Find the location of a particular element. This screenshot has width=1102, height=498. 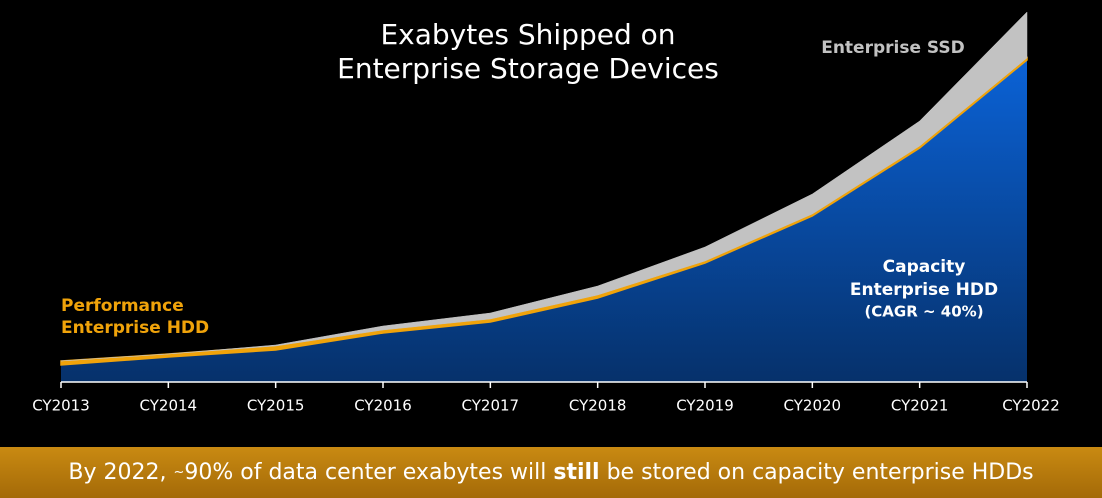

footer-text: By 2022, is located at coordinates (121, 472).